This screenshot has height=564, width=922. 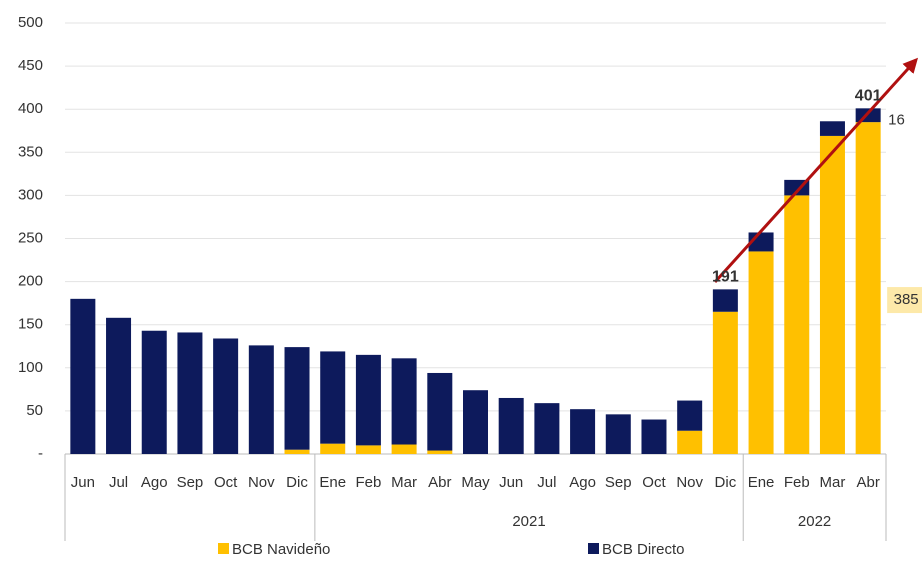 I want to click on y-tick-label: 50, so click(x=34, y=410).